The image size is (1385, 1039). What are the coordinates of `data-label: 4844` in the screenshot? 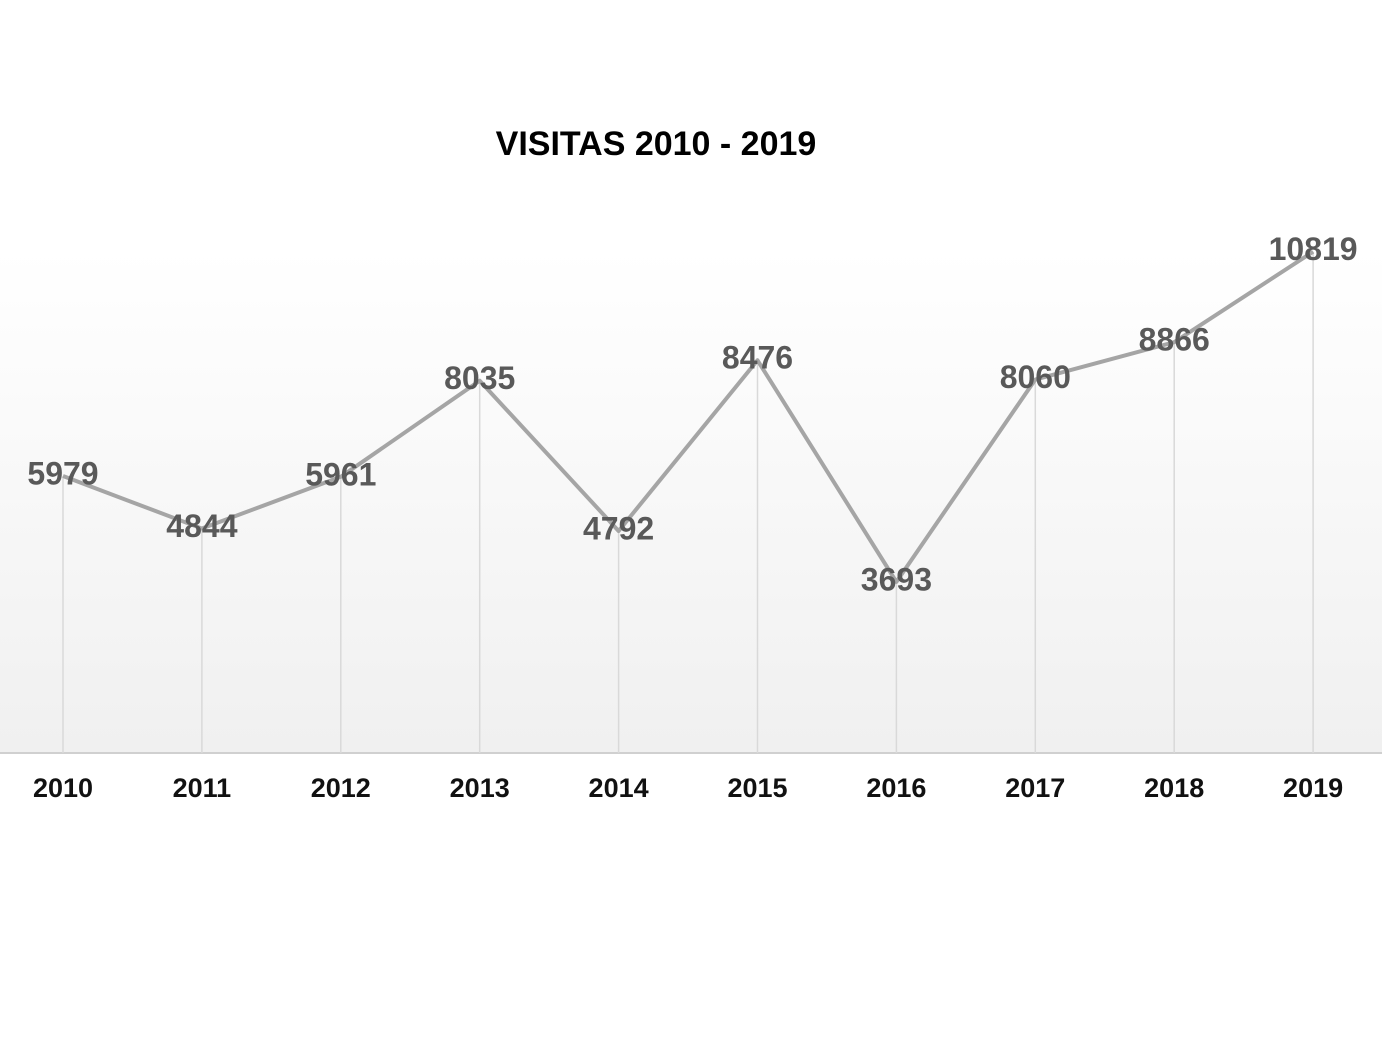 It's located at (201, 526).